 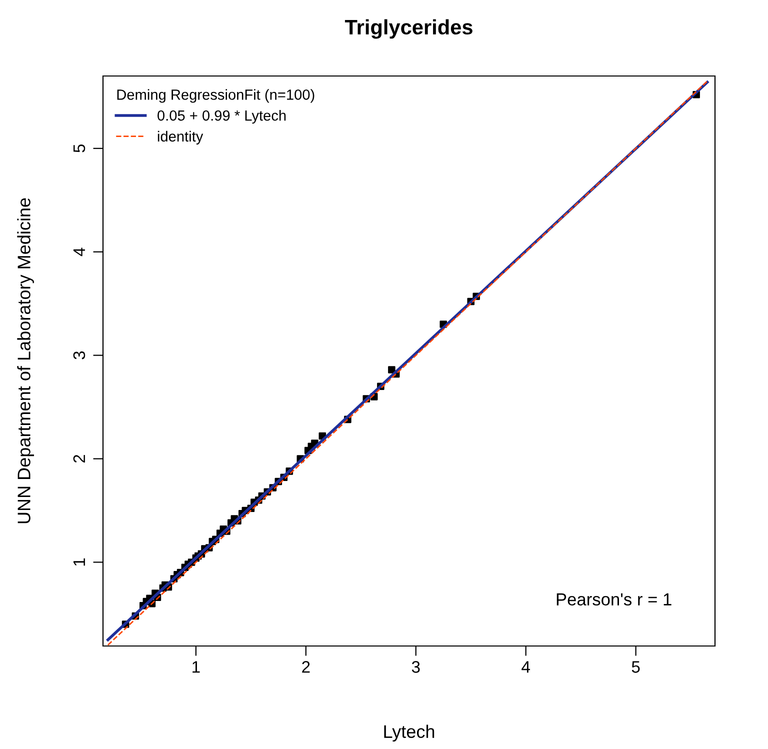 I want to click on x-tick-label: 5, so click(x=636, y=667).